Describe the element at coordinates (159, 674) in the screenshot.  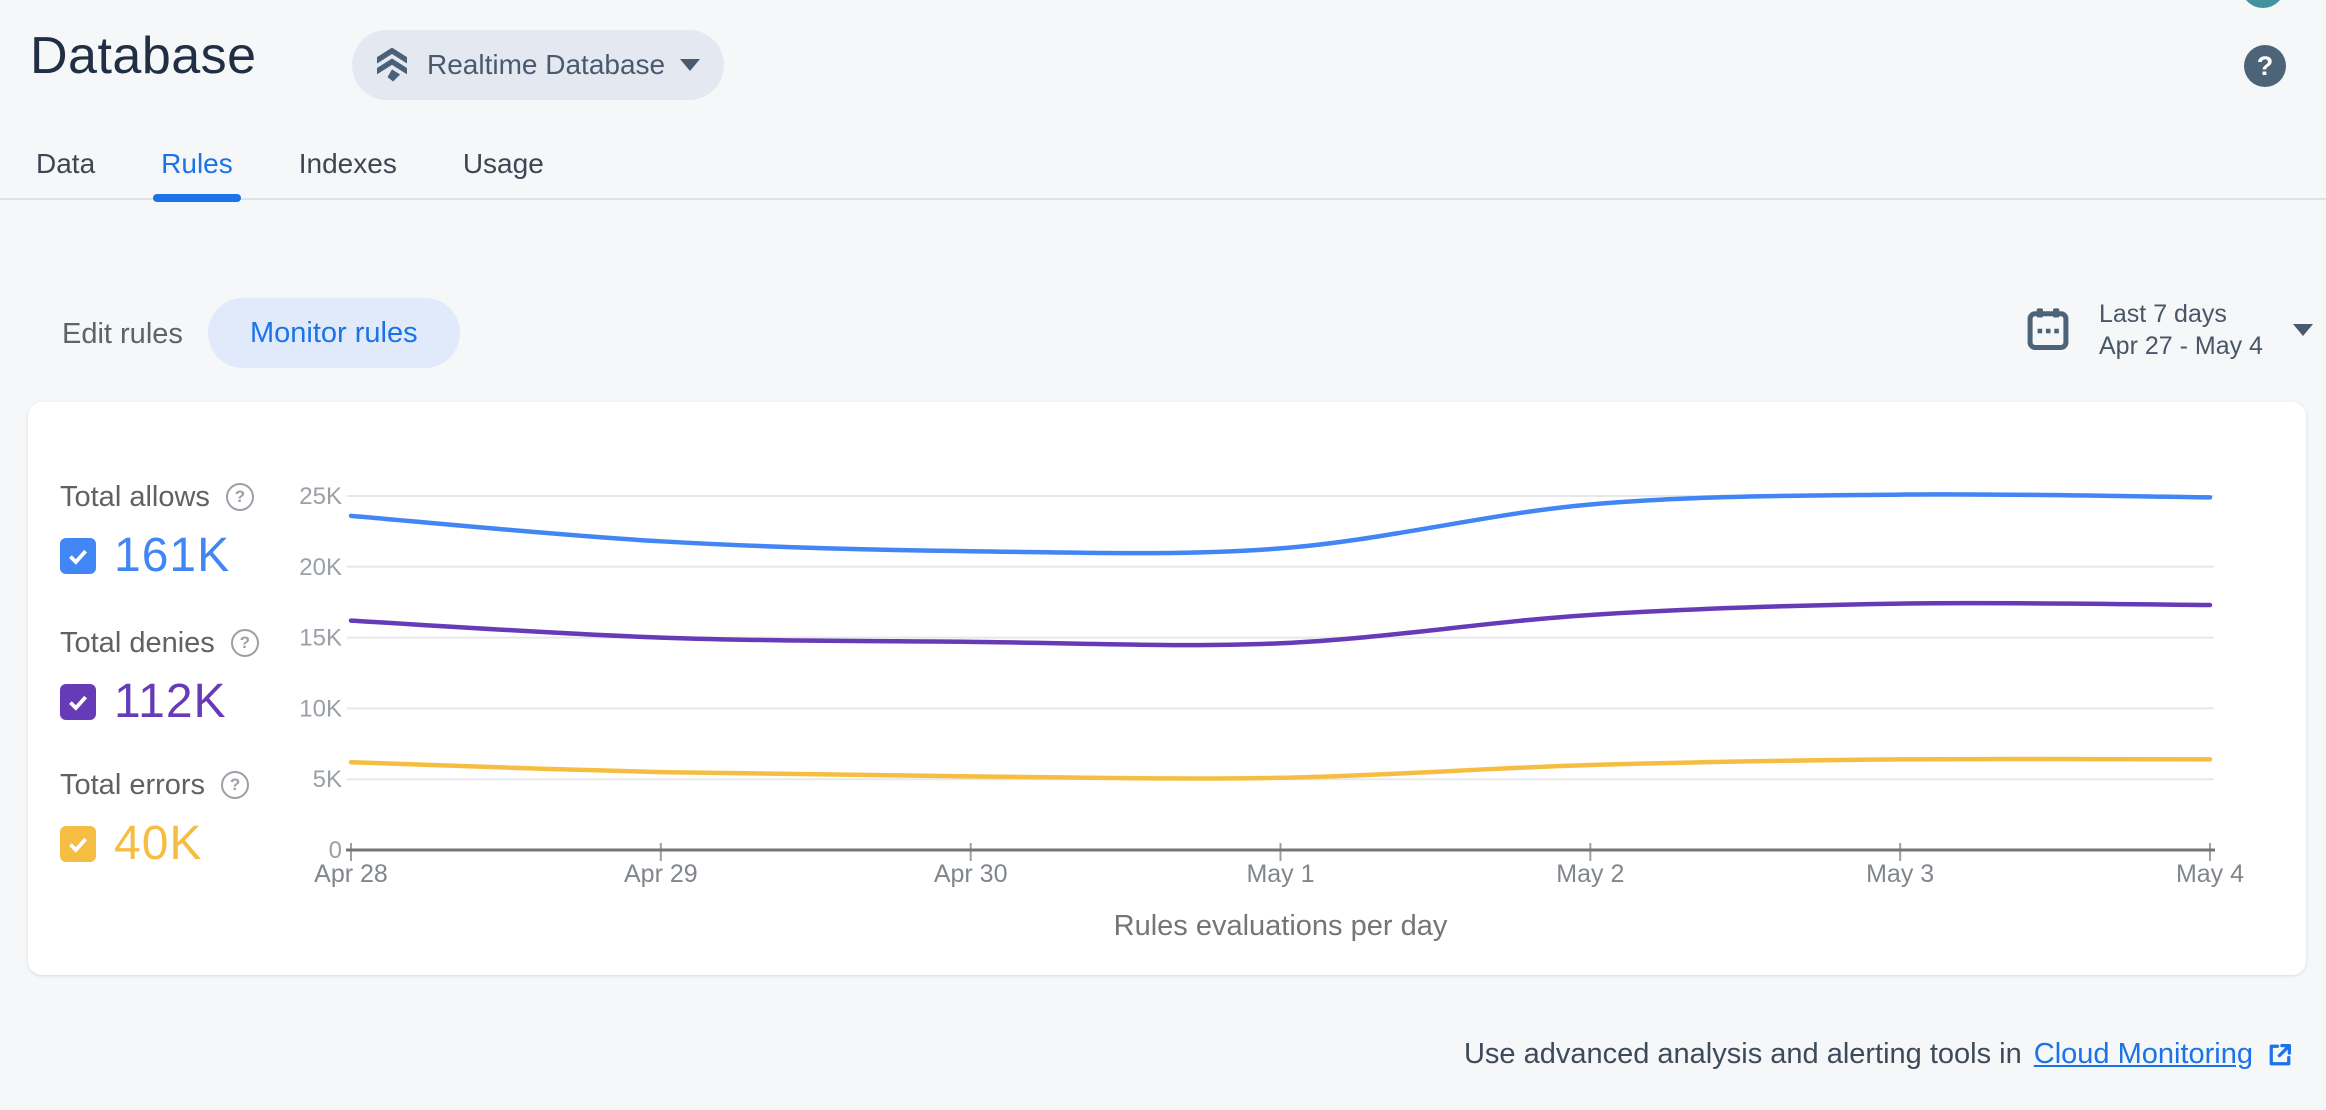
I see `legend-total-denies: Total denies ? 112K` at that location.